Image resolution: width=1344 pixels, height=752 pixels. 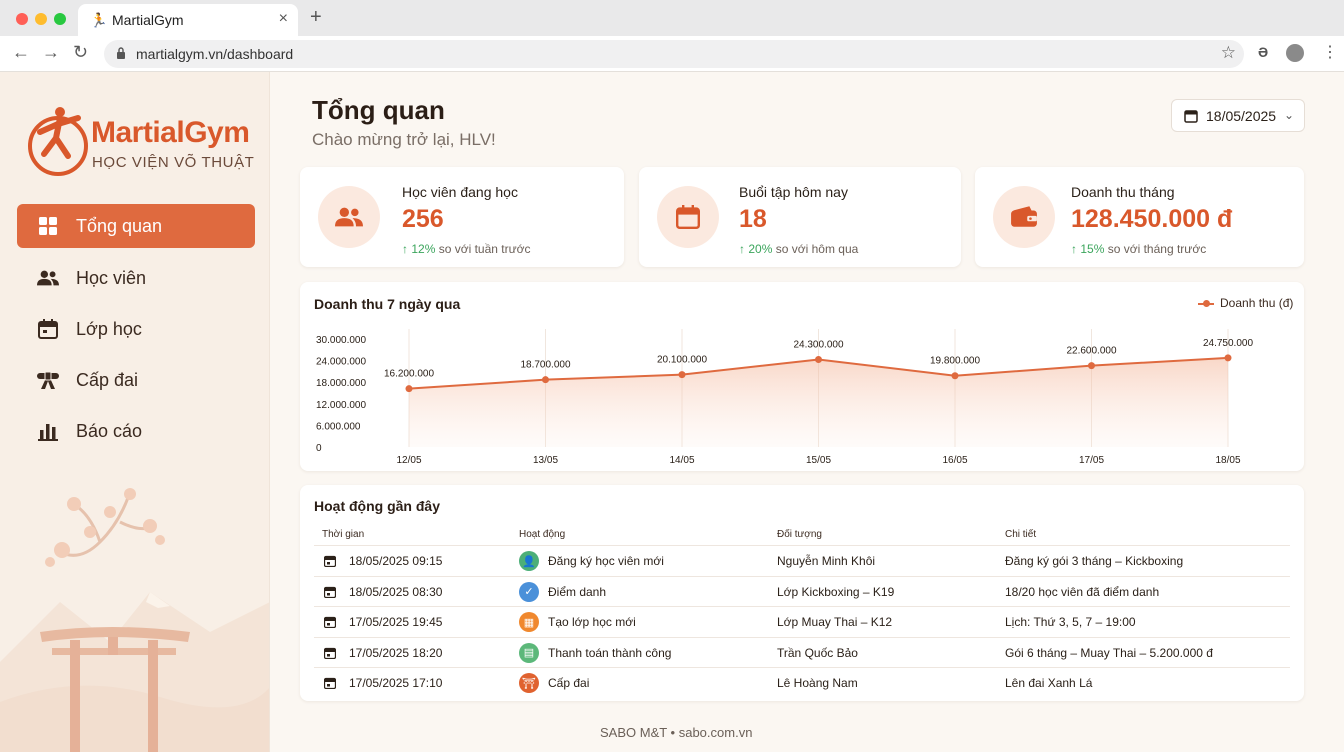 I want to click on maximize-window-button, so click(x=60, y=19).